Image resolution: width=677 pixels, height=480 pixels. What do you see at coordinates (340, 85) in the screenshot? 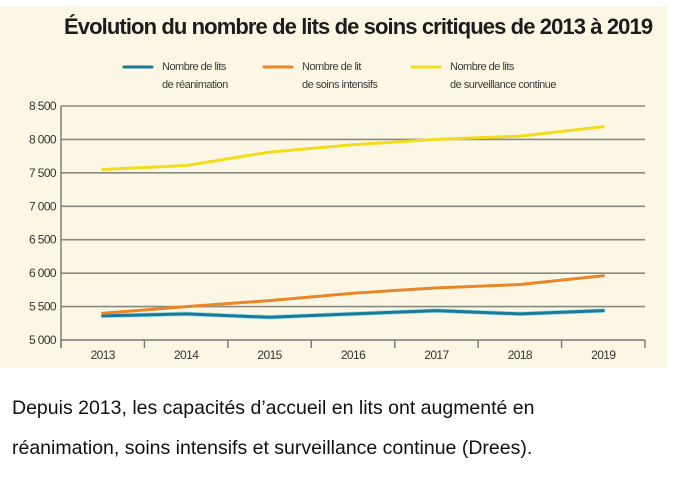
I see `legend-label: de soins intensifs` at bounding box center [340, 85].